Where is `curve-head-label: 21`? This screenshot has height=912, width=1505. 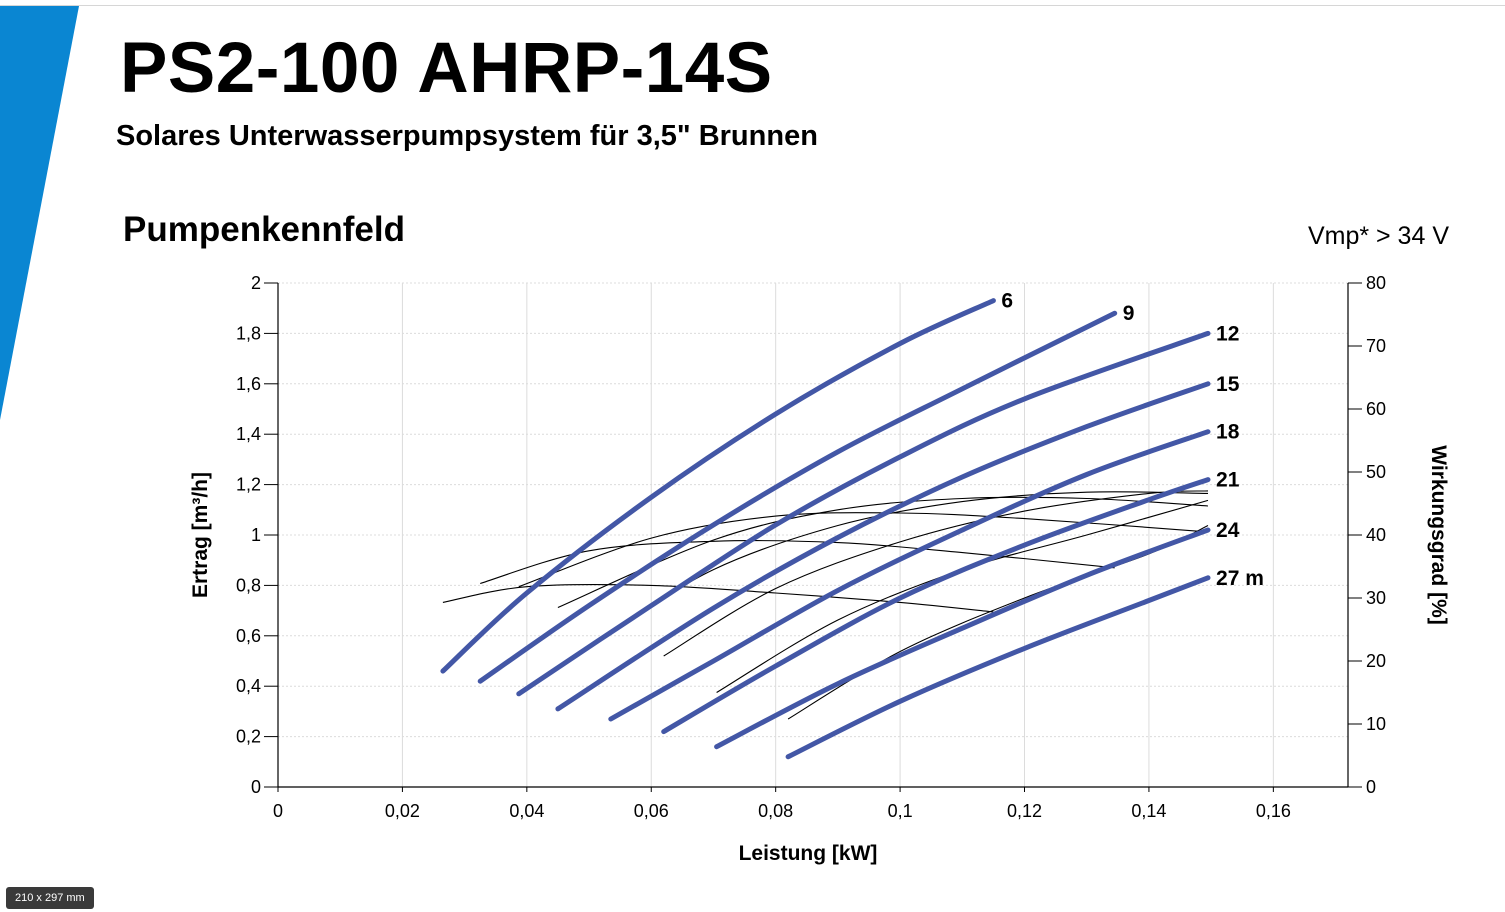 curve-head-label: 21 is located at coordinates (1228, 480).